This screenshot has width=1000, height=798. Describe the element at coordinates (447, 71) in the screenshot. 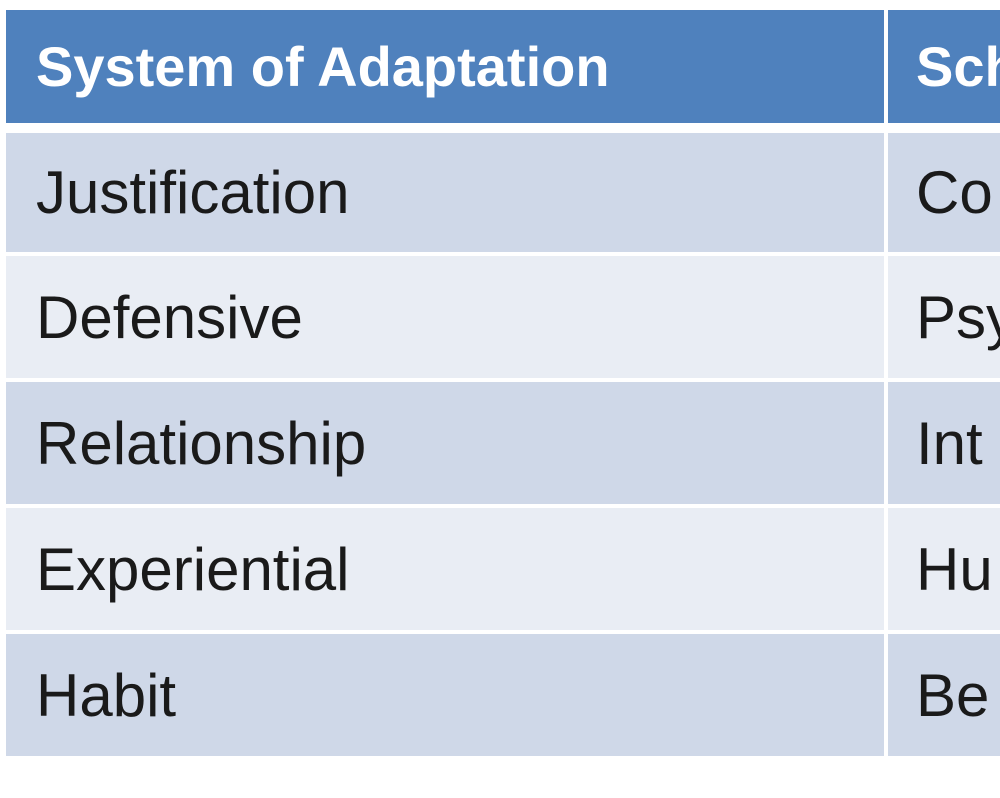

I see `column-header-system: System of Adaptation` at that location.